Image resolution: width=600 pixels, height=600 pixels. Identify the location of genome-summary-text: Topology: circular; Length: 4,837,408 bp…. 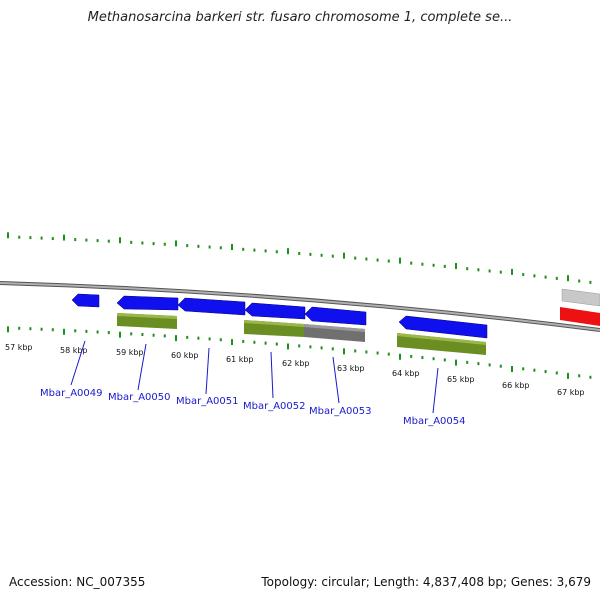
(426, 582).